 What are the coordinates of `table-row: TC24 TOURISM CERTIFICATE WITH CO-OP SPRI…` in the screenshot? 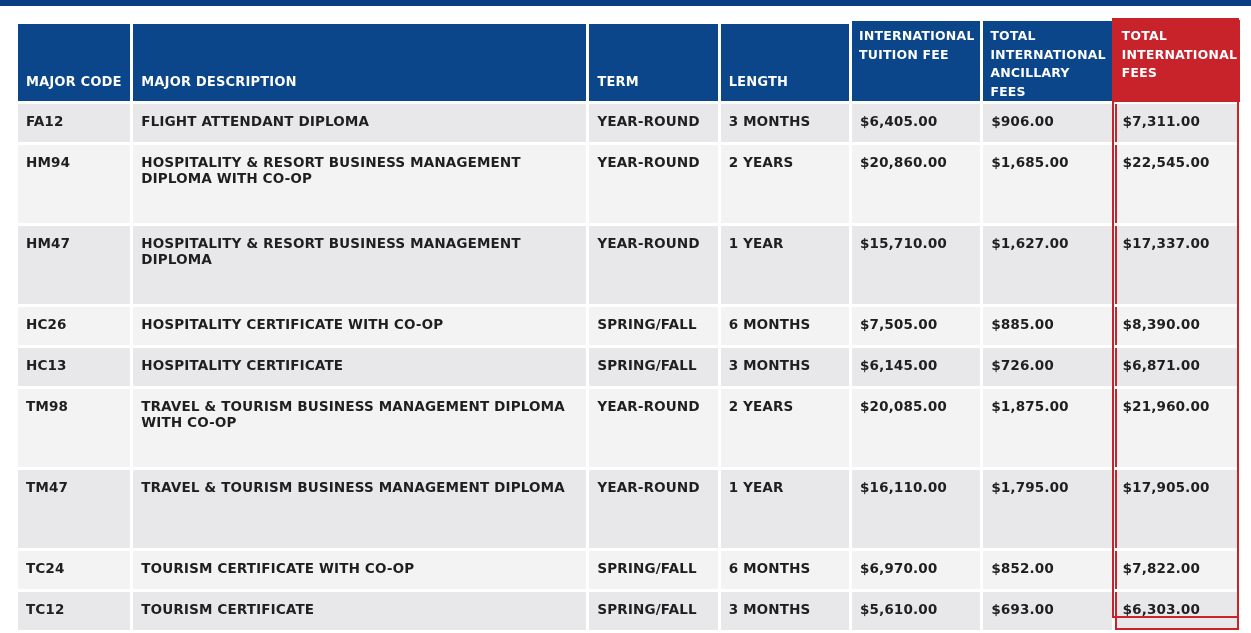 It's located at (628, 570).